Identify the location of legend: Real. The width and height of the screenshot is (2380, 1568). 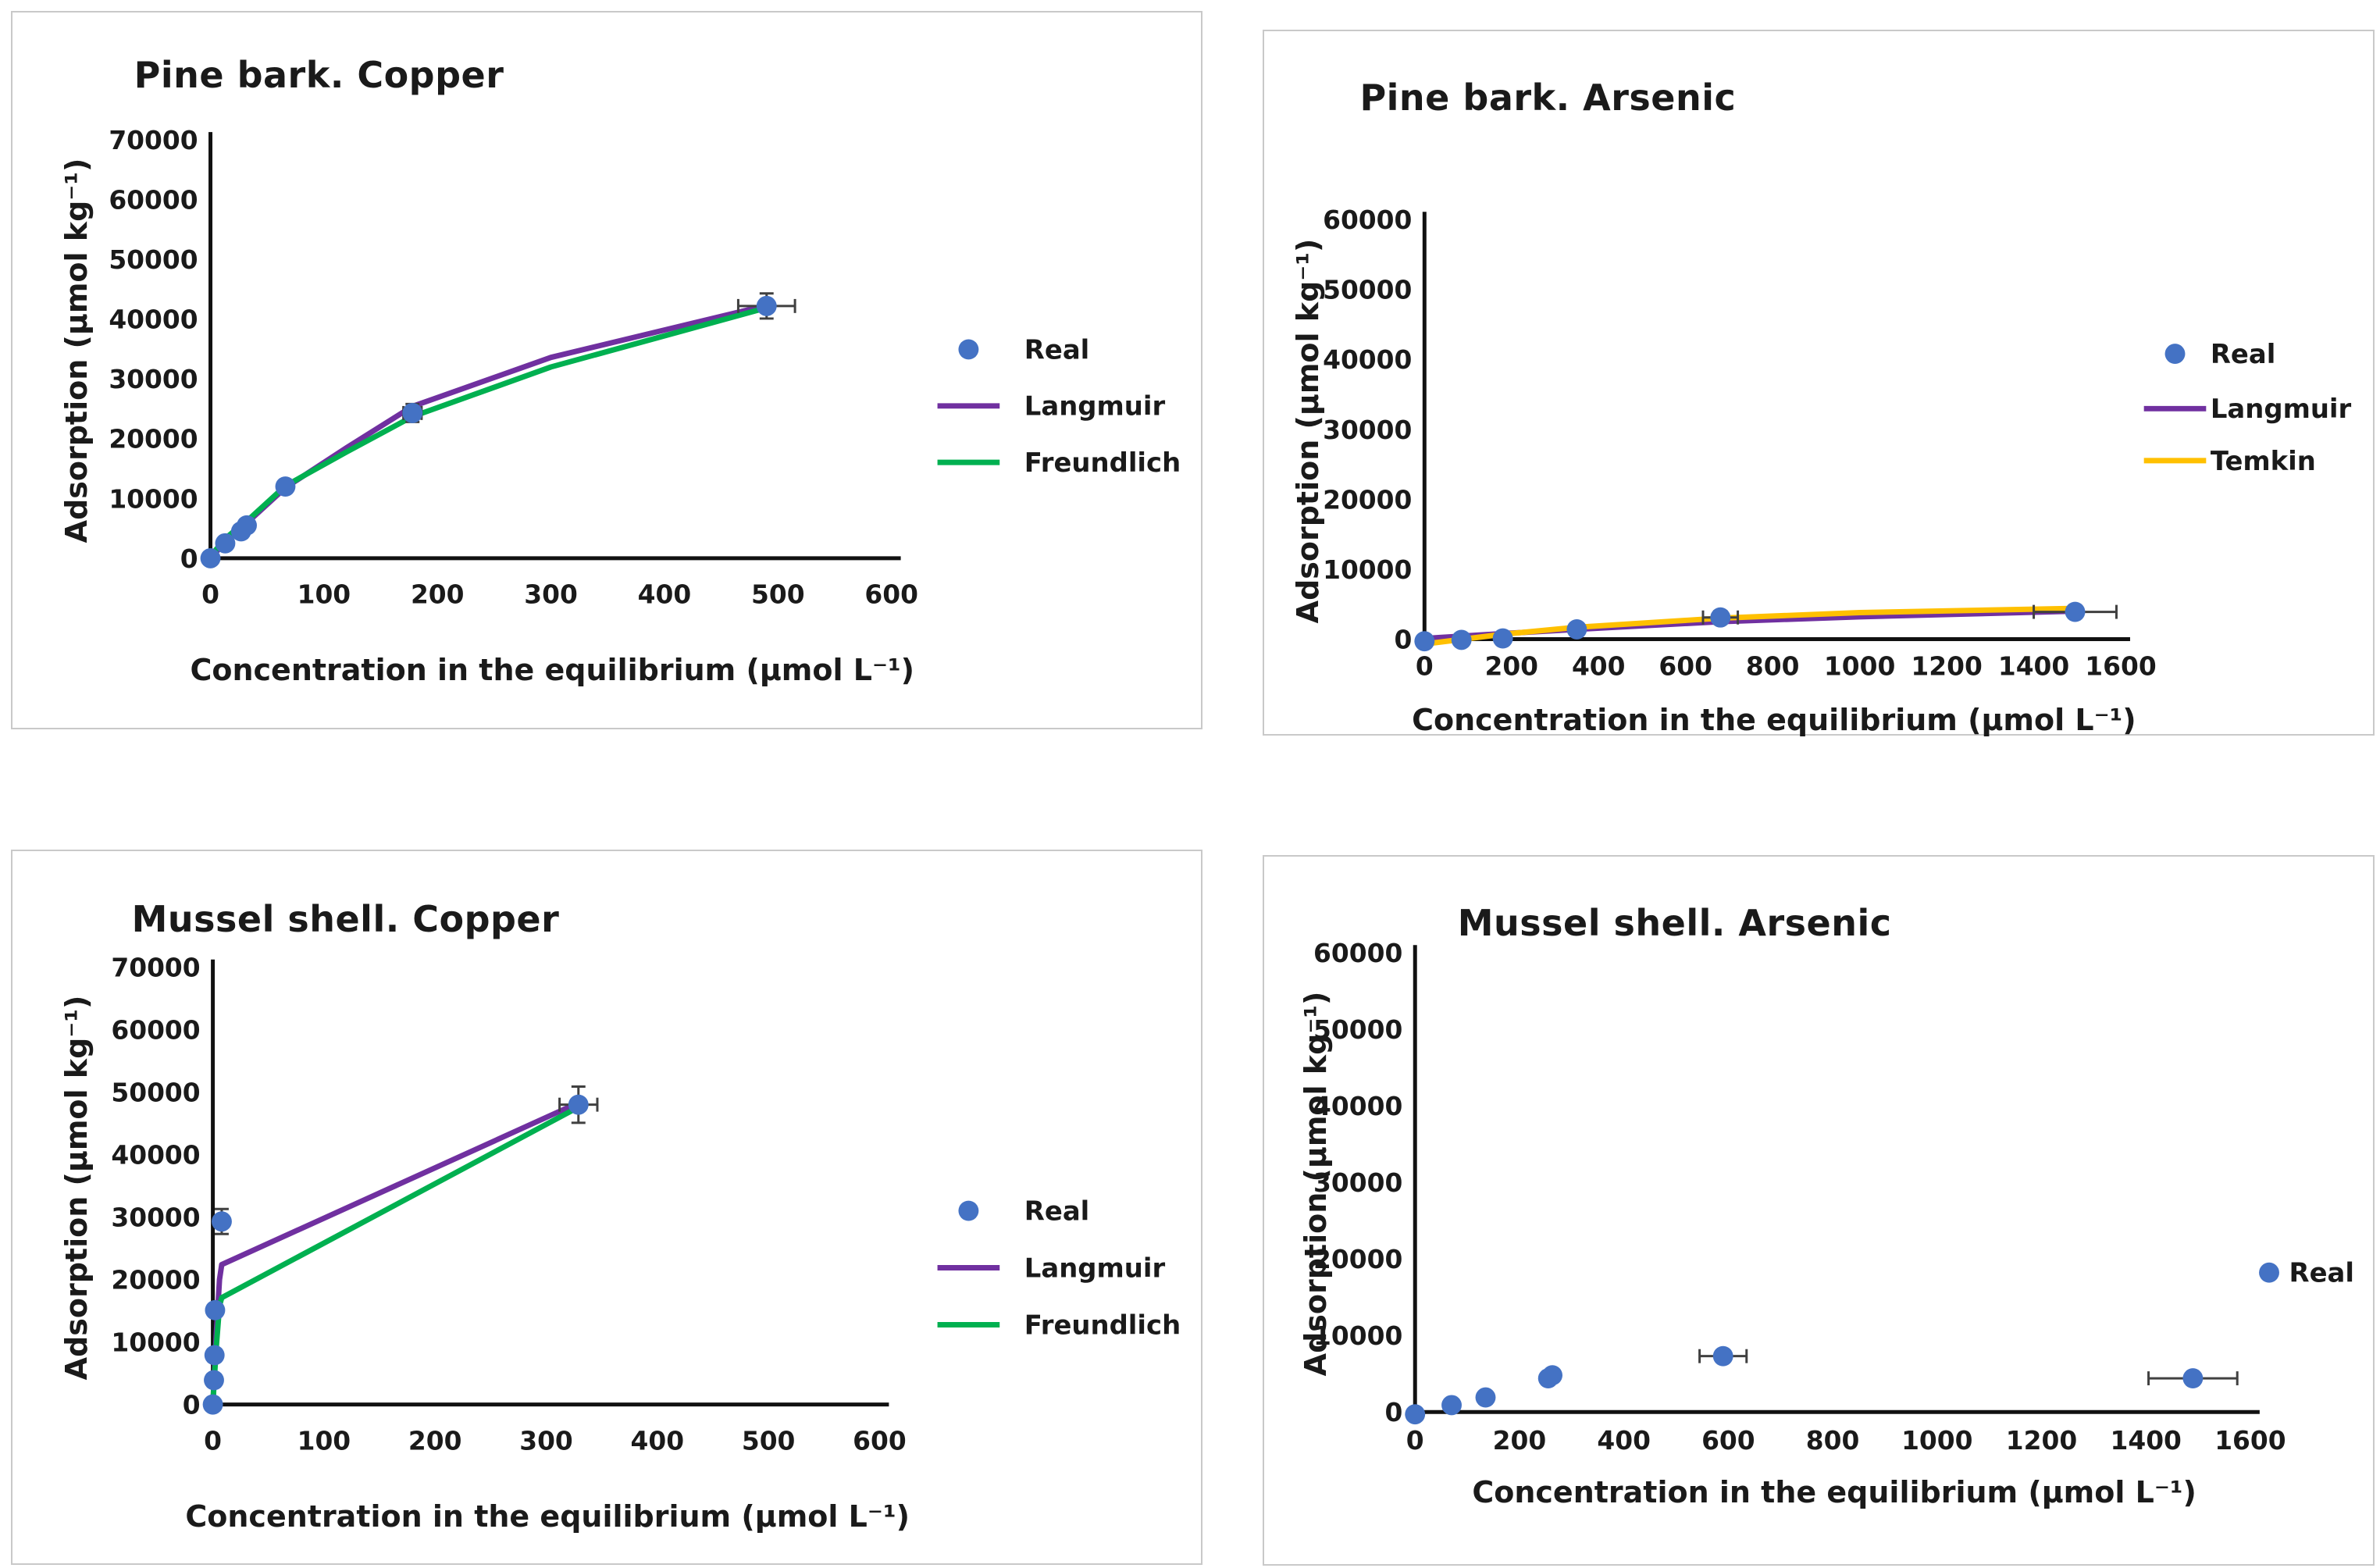
(2306, 1273).